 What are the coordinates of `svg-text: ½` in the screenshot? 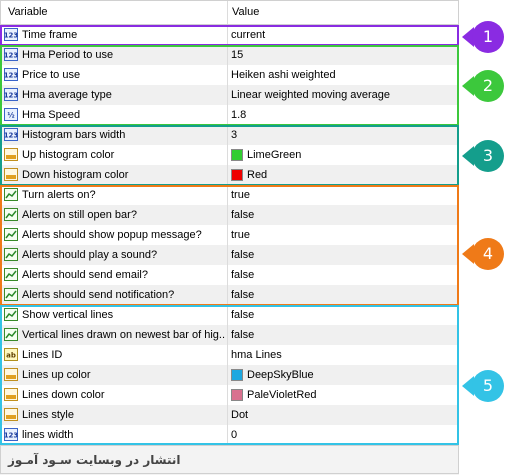 It's located at (10, 116).